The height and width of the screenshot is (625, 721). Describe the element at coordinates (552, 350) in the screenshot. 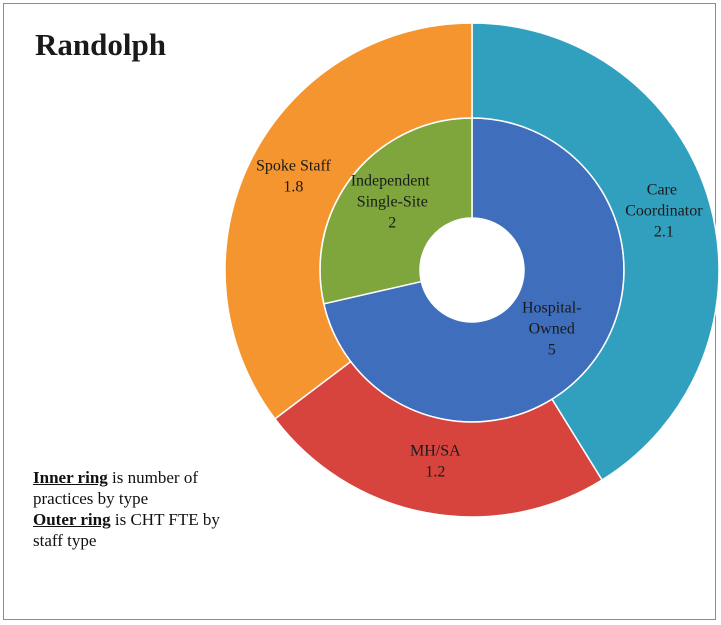

I see `value-label: 5` at that location.